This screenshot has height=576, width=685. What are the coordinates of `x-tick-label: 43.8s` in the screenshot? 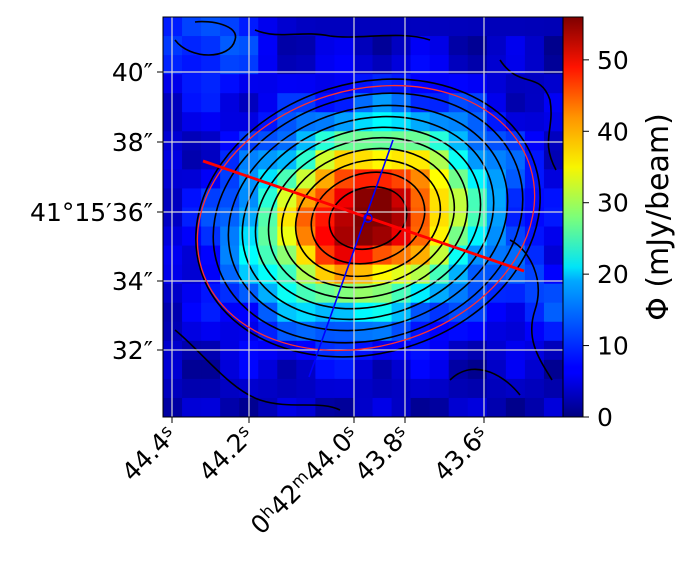 It's located at (382, 454).